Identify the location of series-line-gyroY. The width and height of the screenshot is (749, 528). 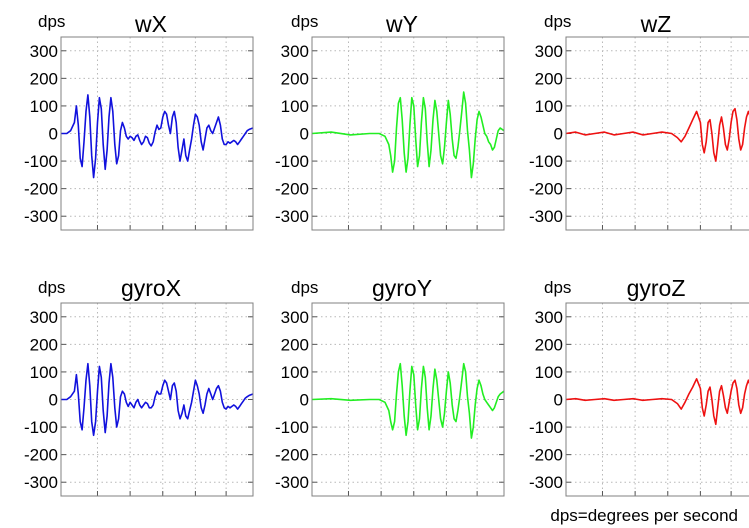
(408, 400).